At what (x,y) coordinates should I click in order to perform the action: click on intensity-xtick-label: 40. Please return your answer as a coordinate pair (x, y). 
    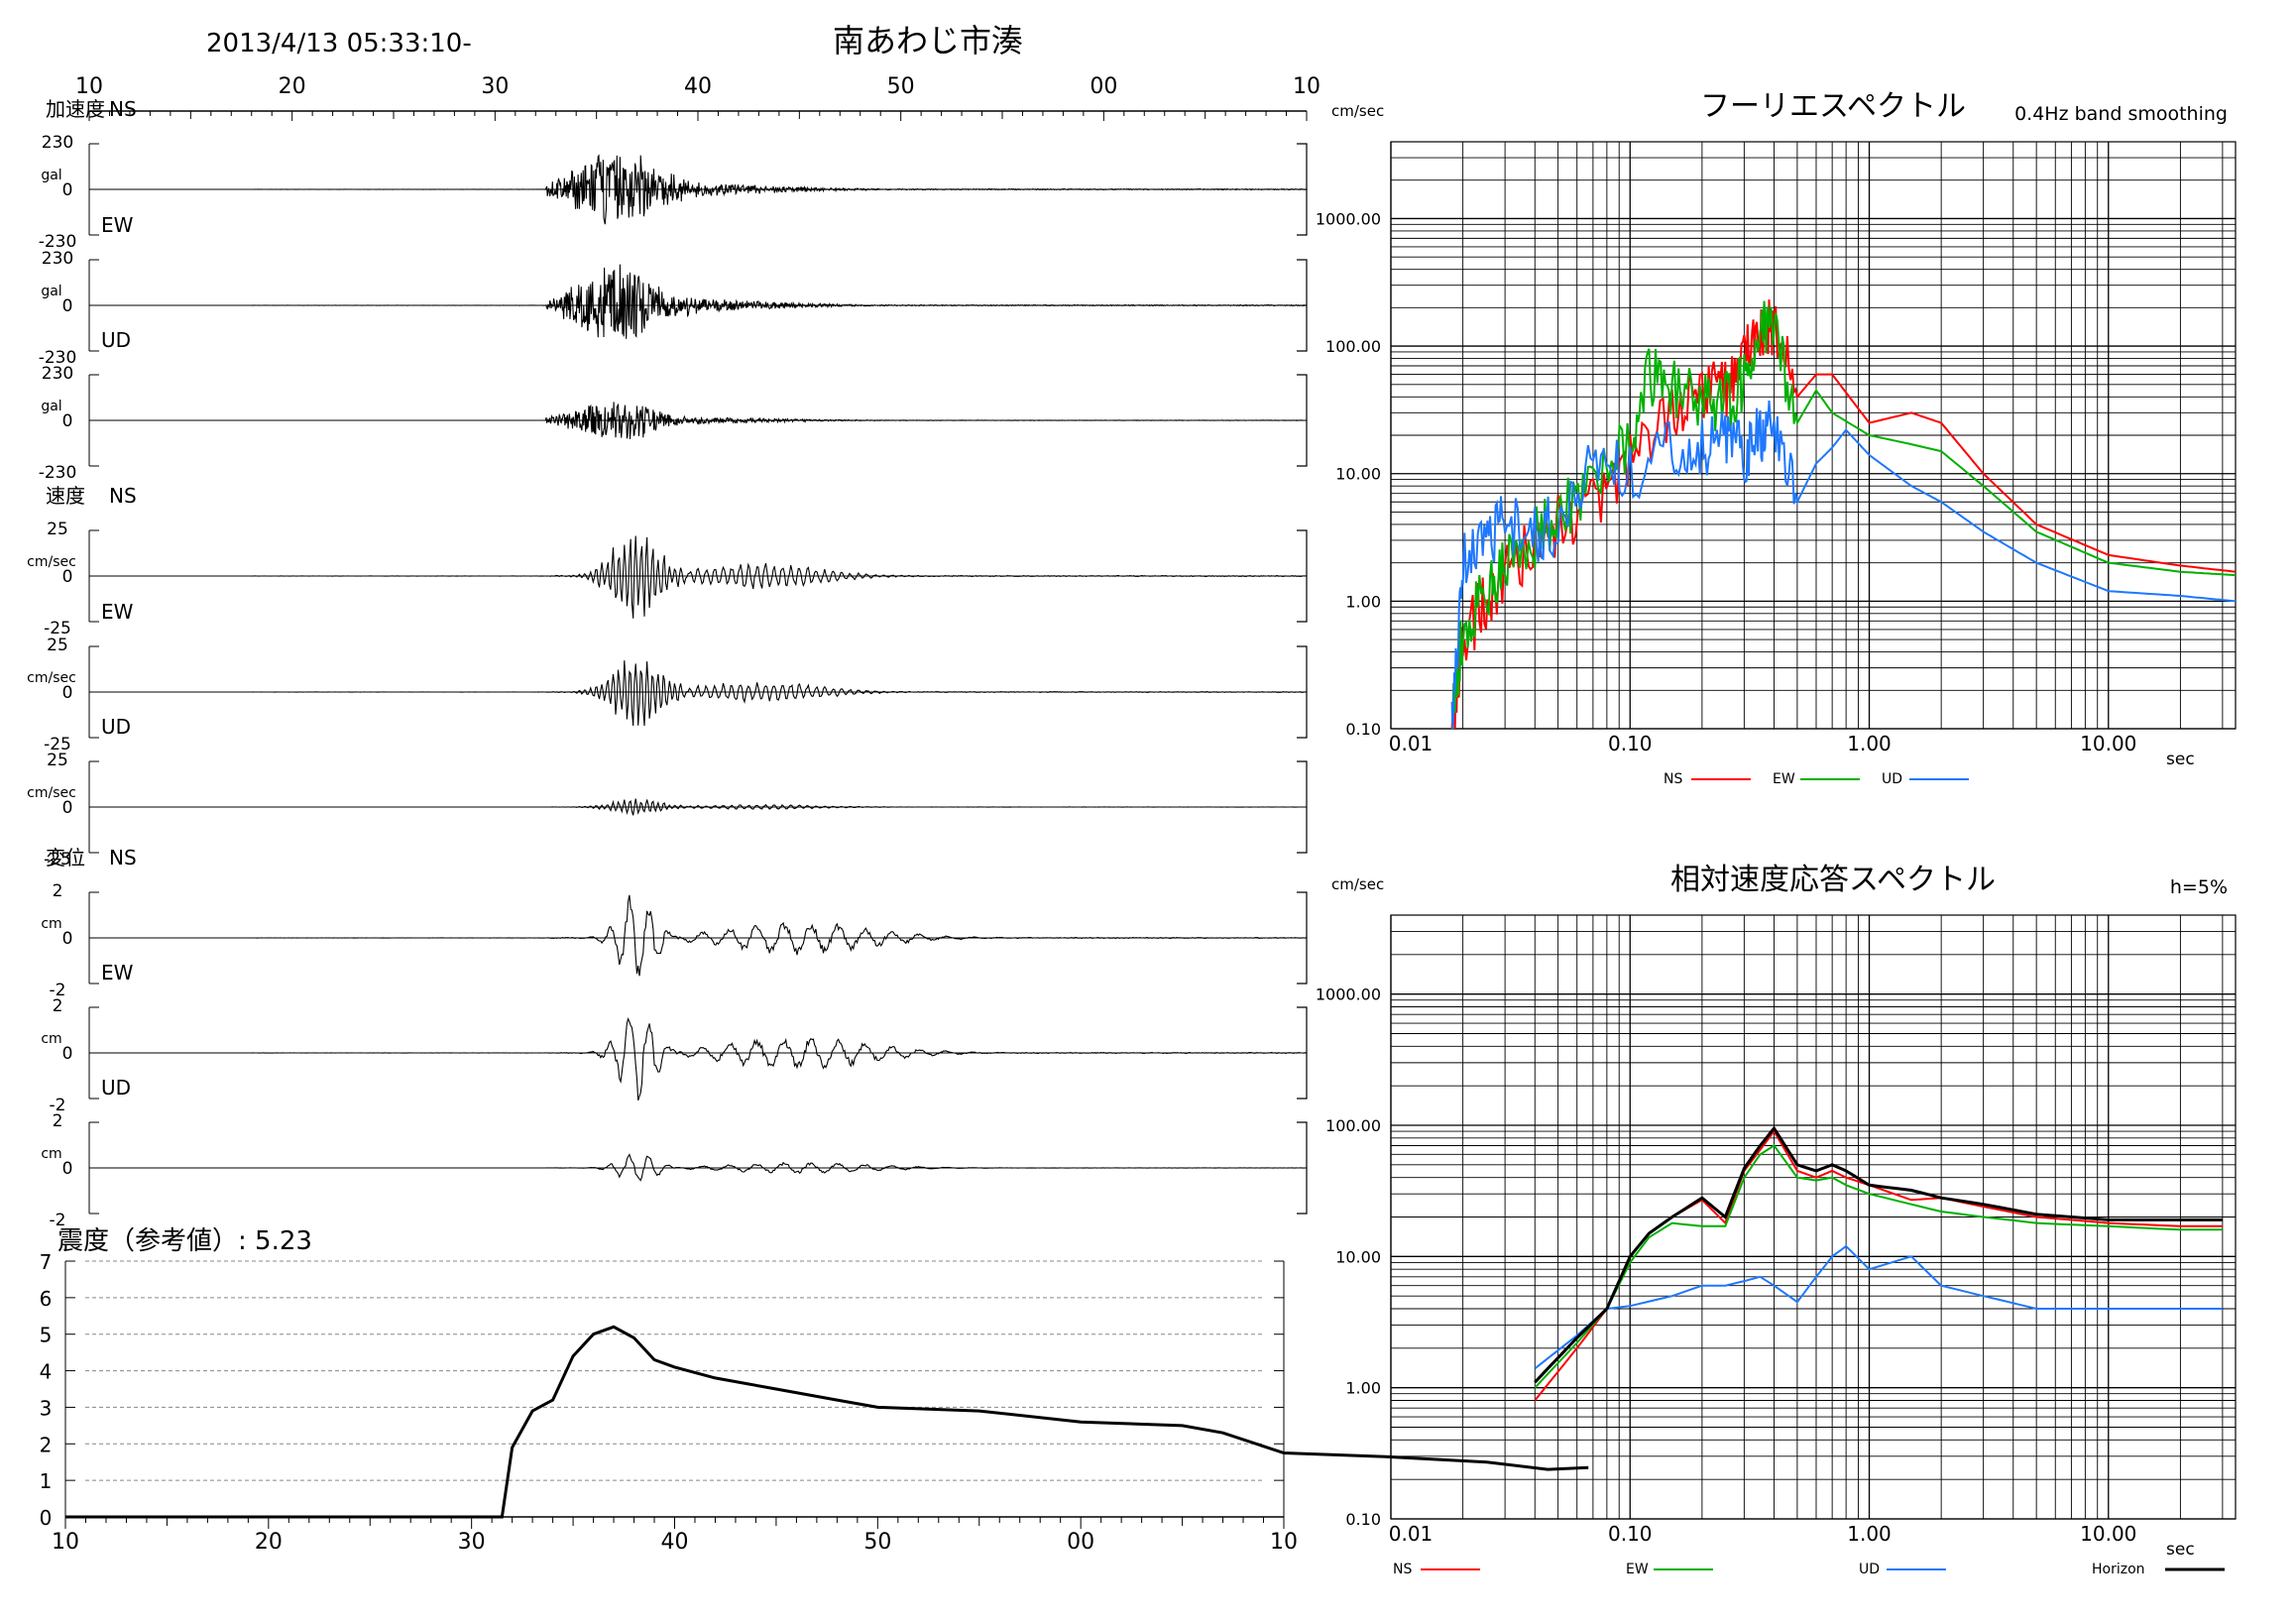
    Looking at the image, I should click on (675, 1542).